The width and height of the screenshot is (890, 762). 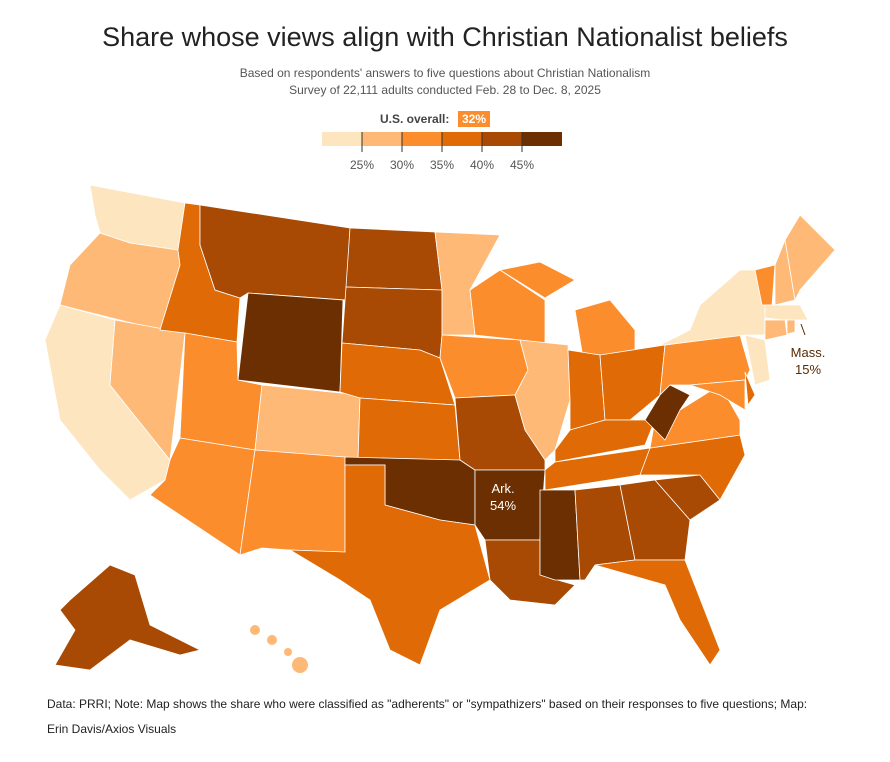 I want to click on state-ND, so click(x=394, y=259).